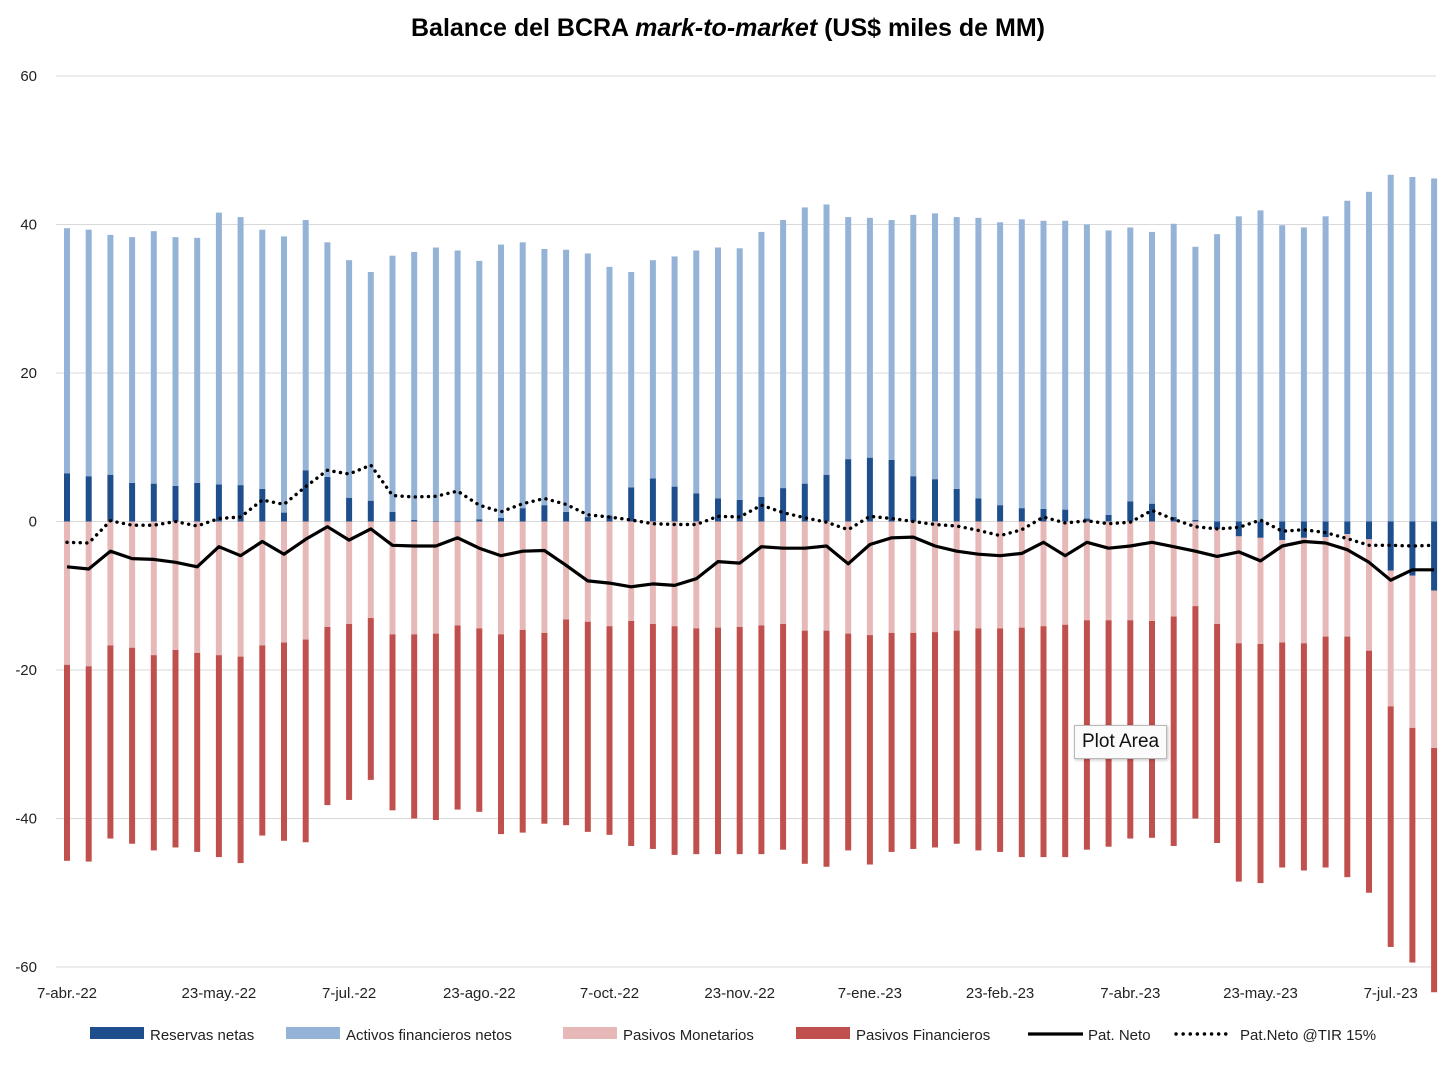 This screenshot has width=1456, height=1067. What do you see at coordinates (33, 522) in the screenshot?
I see `y-tick-label: 0` at bounding box center [33, 522].